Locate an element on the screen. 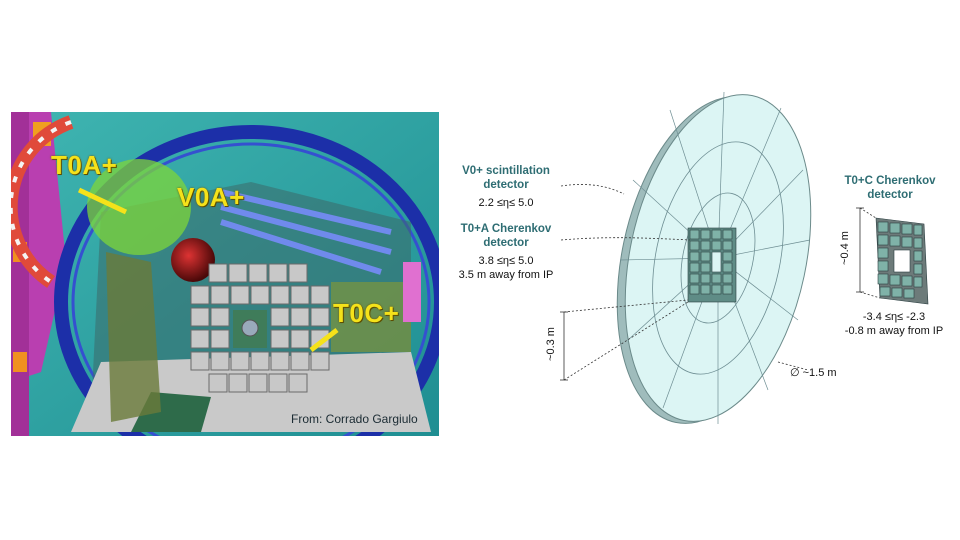 Image resolution: width=960 pixels, height=540 pixels. t0a-plus-label: T0A+ is located at coordinates (84, 165).